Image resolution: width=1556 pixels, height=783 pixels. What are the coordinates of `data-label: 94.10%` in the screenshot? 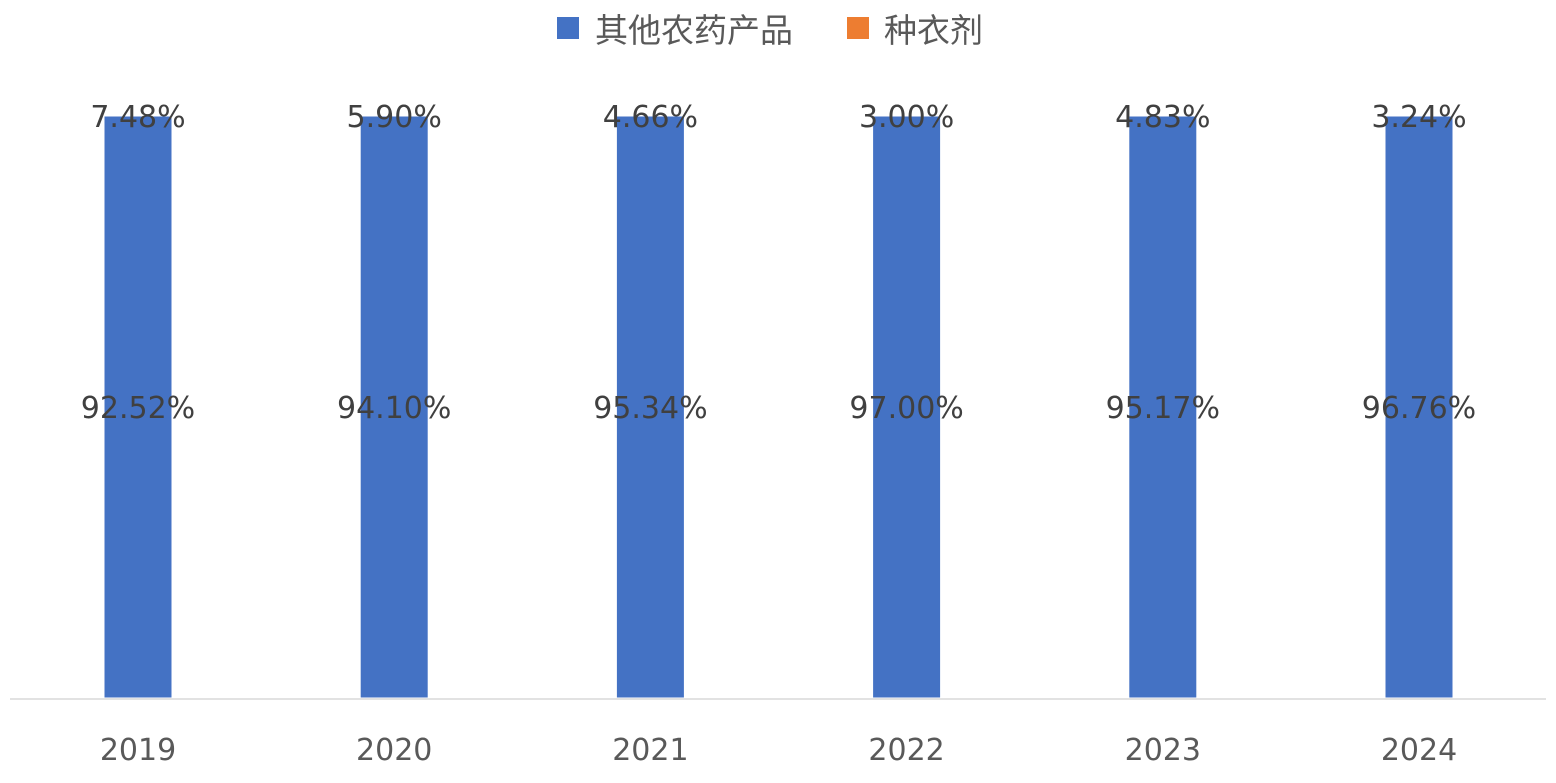 It's located at (394, 408).